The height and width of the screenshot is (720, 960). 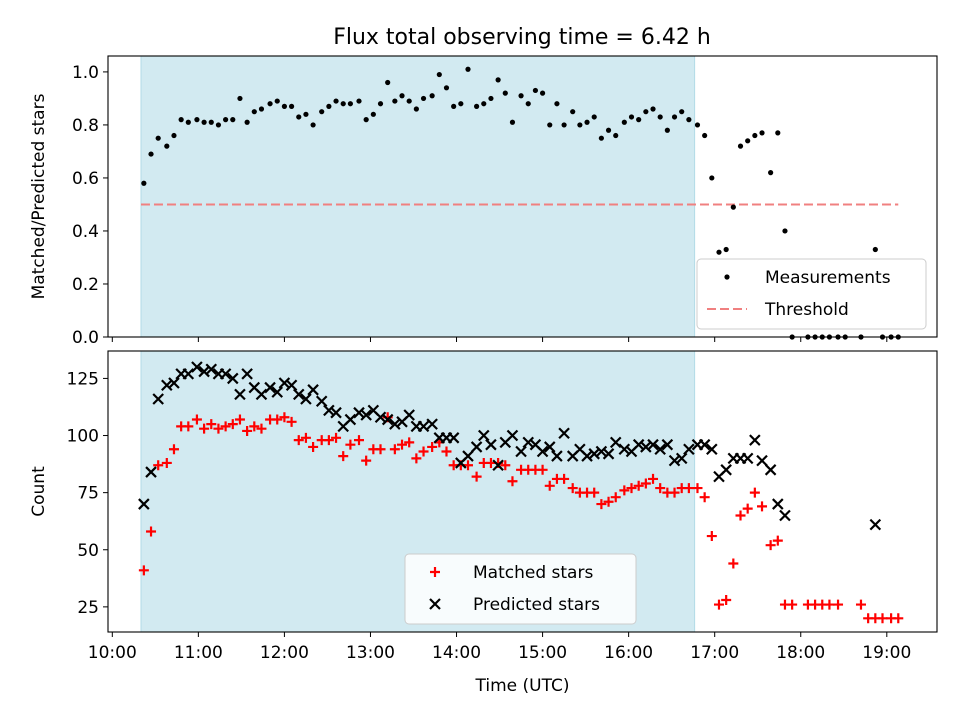 What do you see at coordinates (435, 572) in the screenshot?
I see `legend-marker-matched` at bounding box center [435, 572].